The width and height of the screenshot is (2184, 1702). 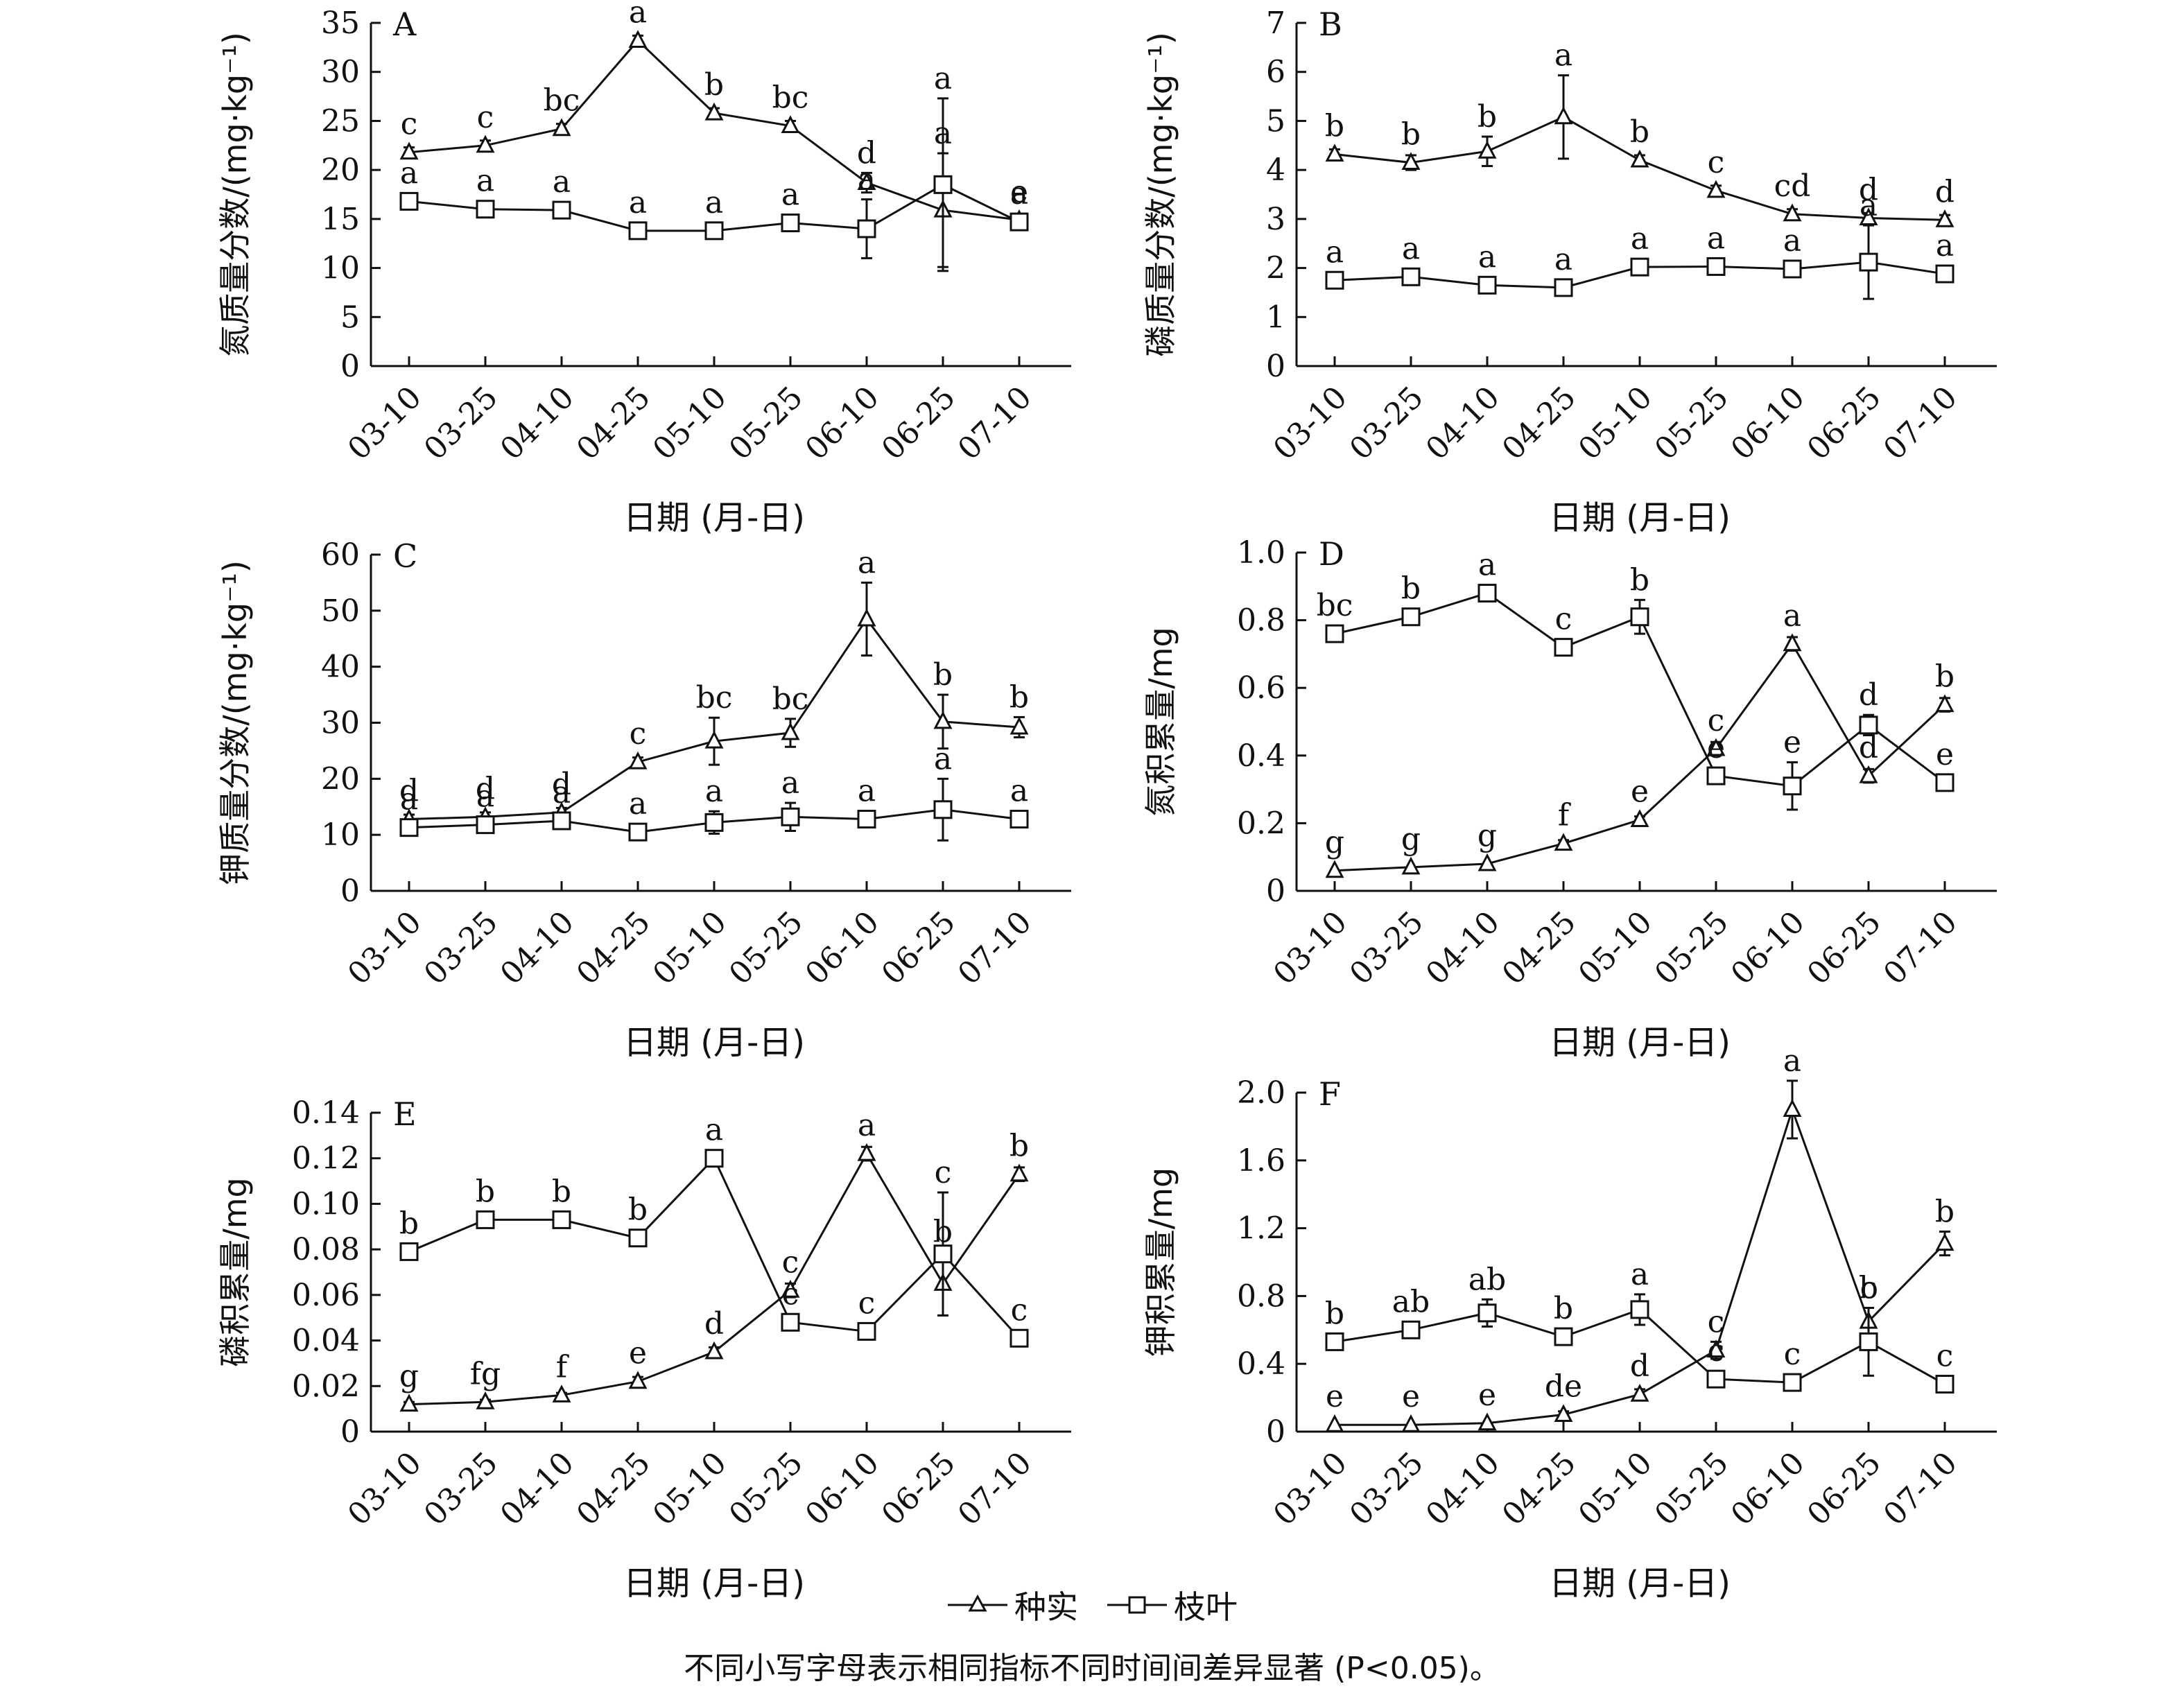 What do you see at coordinates (1261, 823) in the screenshot?
I see `y-tick-label: 0.2` at bounding box center [1261, 823].